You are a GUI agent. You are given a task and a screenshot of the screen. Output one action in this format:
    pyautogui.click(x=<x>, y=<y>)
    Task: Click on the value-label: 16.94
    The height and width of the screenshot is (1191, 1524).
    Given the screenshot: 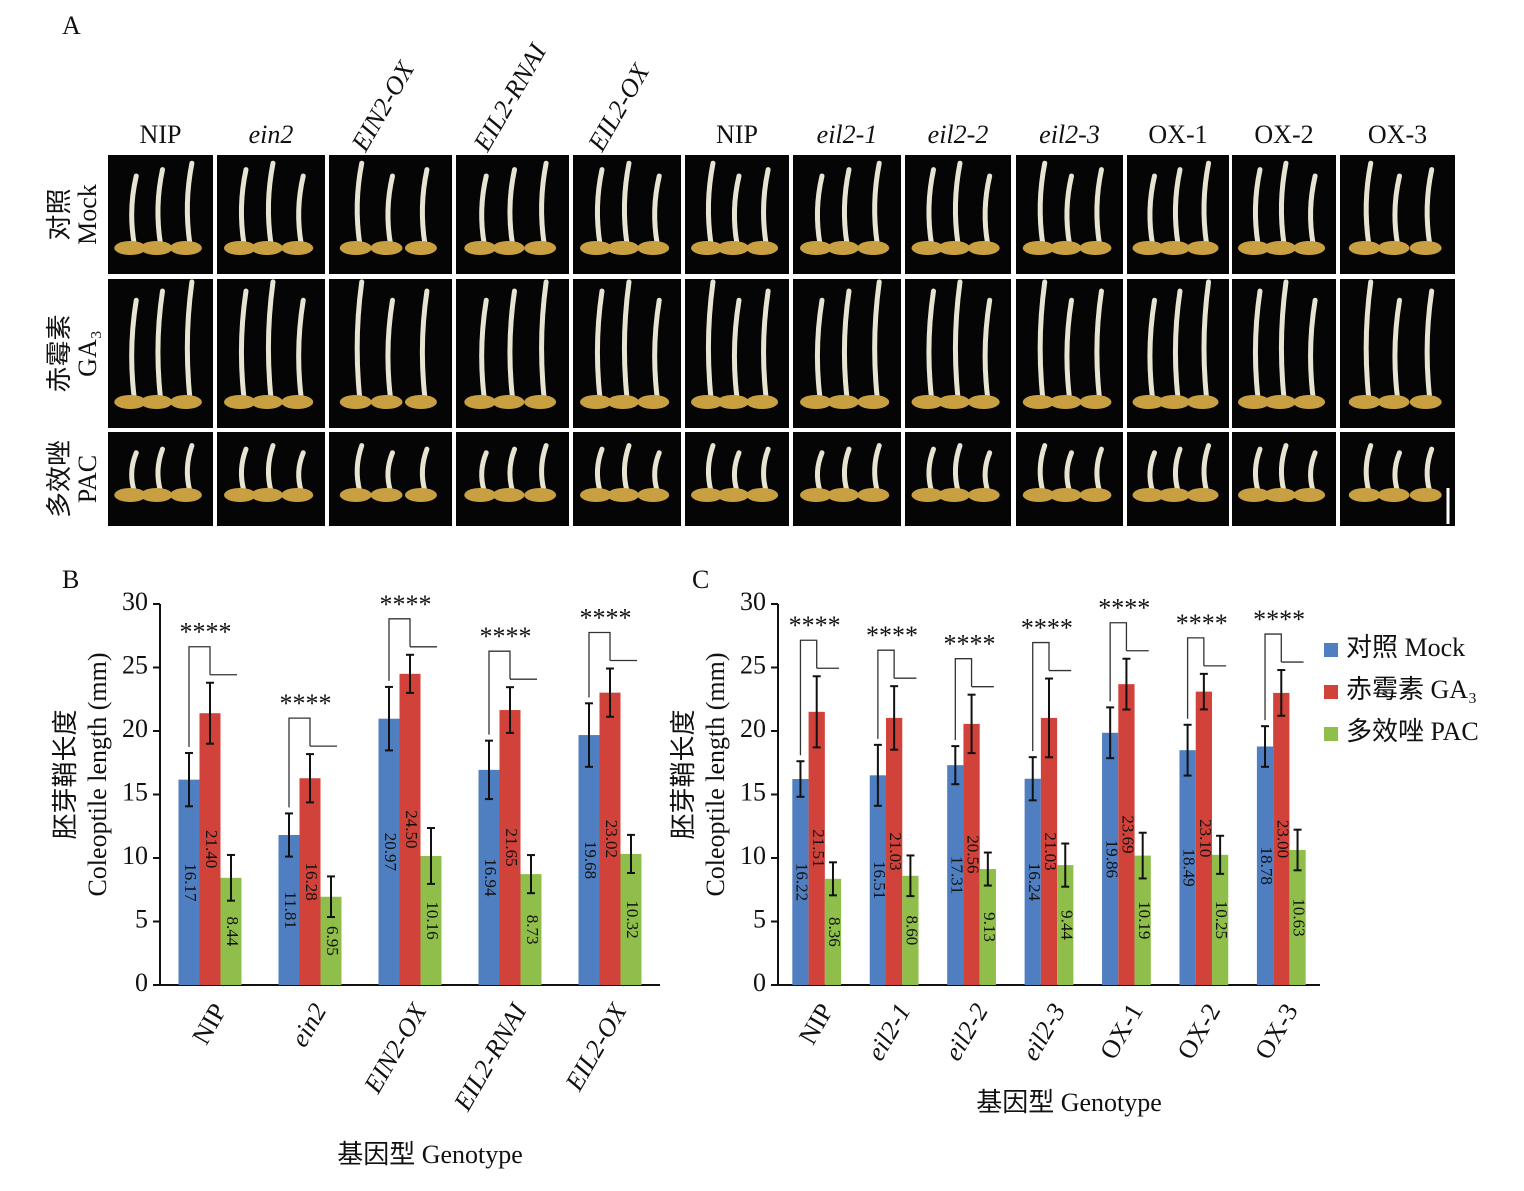 What is the action you would take?
    pyautogui.click(x=490, y=877)
    